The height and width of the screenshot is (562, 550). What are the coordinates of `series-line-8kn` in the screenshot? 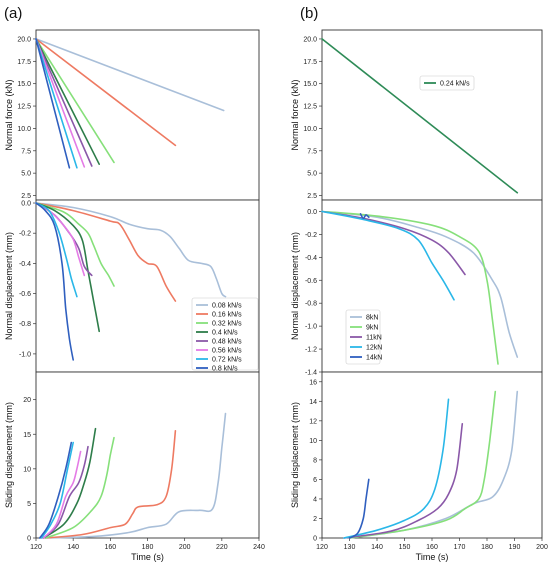 It's located at (420, 284).